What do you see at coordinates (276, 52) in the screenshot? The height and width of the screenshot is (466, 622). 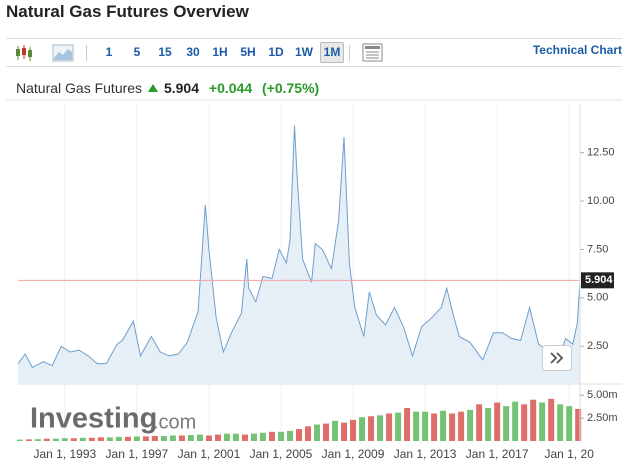 I see `interval-button: 1D` at bounding box center [276, 52].